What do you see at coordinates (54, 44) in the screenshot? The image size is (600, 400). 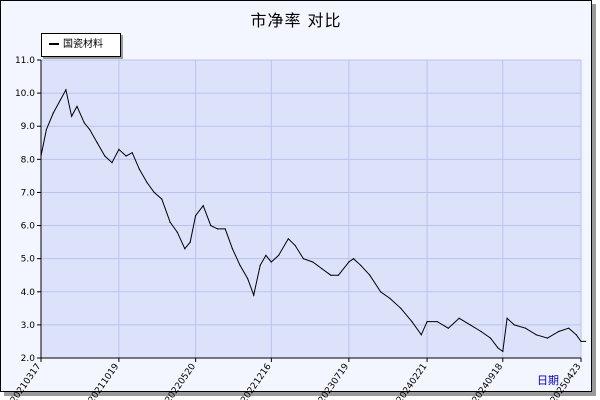 I see `legend-line-swatch` at bounding box center [54, 44].